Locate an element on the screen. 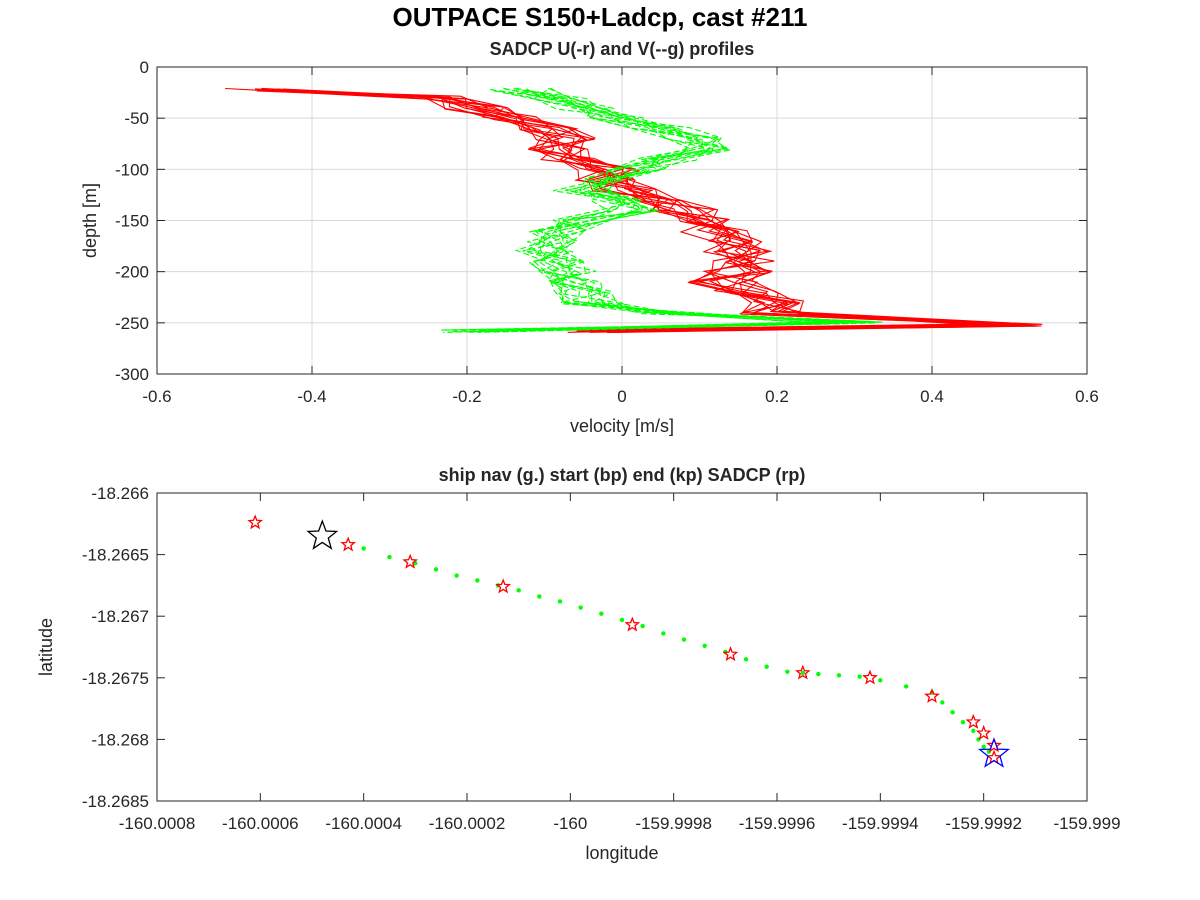 The height and width of the screenshot is (900, 1200). x-tick-label: -159.999 is located at coordinates (1086, 823).